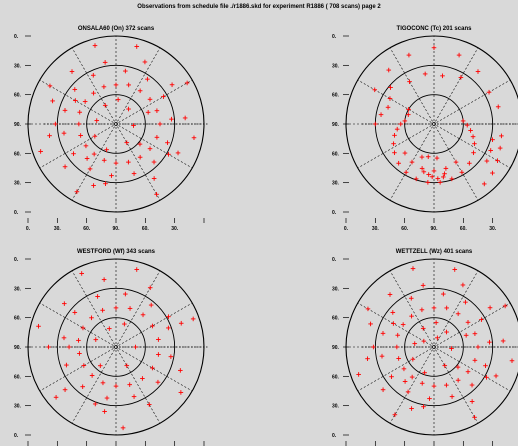 The image size is (518, 446). What do you see at coordinates (464, 229) in the screenshot?
I see `x-tick-label: 60.` at bounding box center [464, 229].